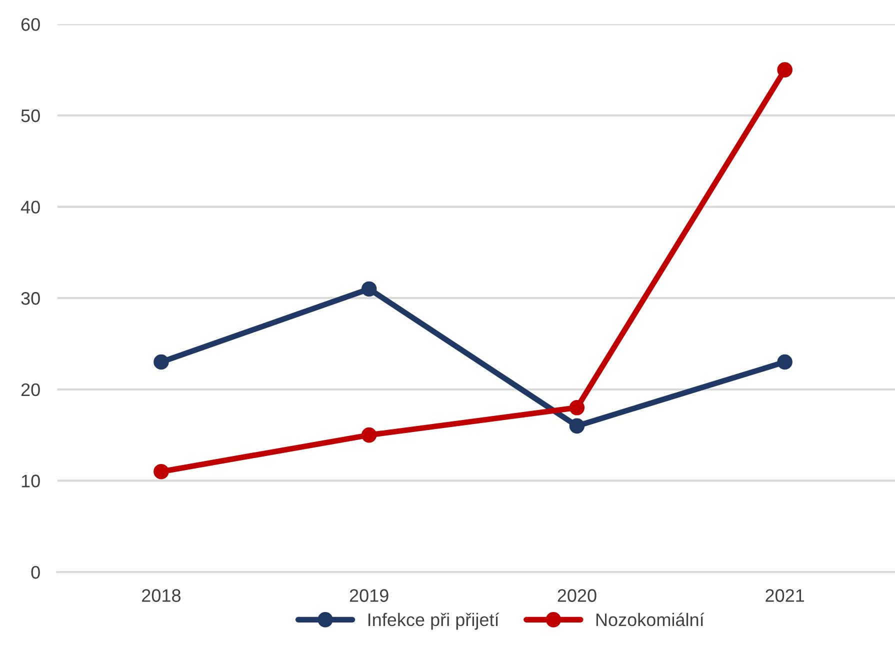  Describe the element at coordinates (31, 481) in the screenshot. I see `y-tick-label: 10` at that location.